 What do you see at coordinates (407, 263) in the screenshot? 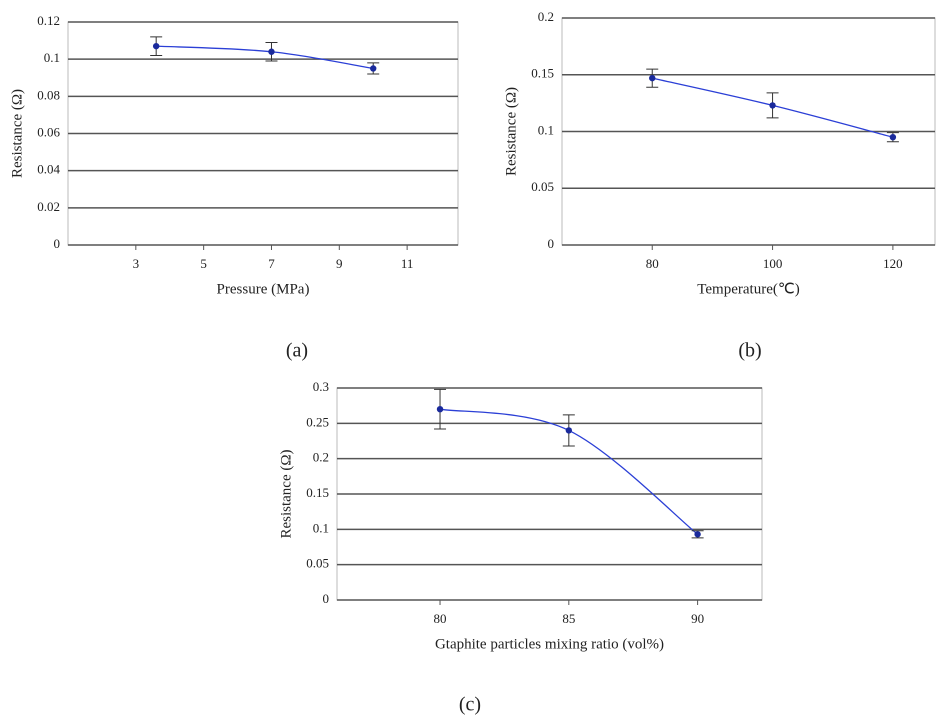
I see `x-tick-label: 11` at bounding box center [407, 263].